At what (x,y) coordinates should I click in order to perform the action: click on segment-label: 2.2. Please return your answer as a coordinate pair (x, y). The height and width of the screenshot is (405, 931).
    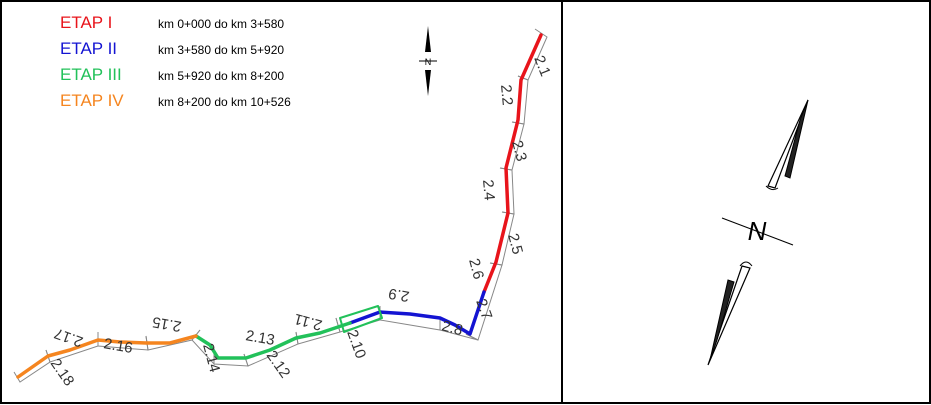
    Looking at the image, I should click on (506, 95).